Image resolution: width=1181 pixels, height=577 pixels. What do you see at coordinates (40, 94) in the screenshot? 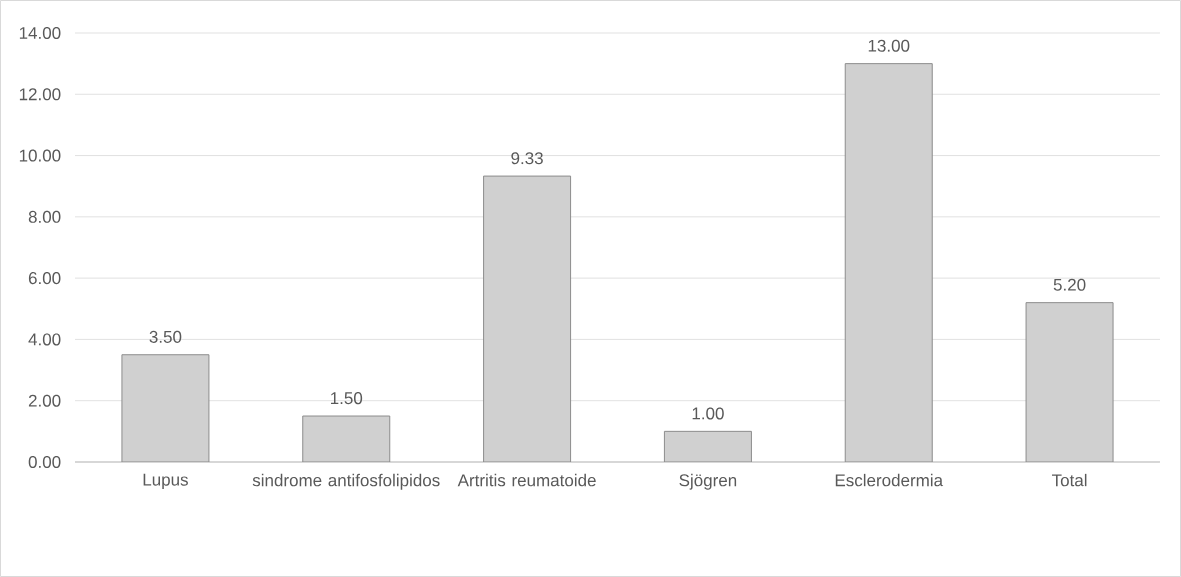
I see `y-tick-label: 12.00` at bounding box center [40, 94].